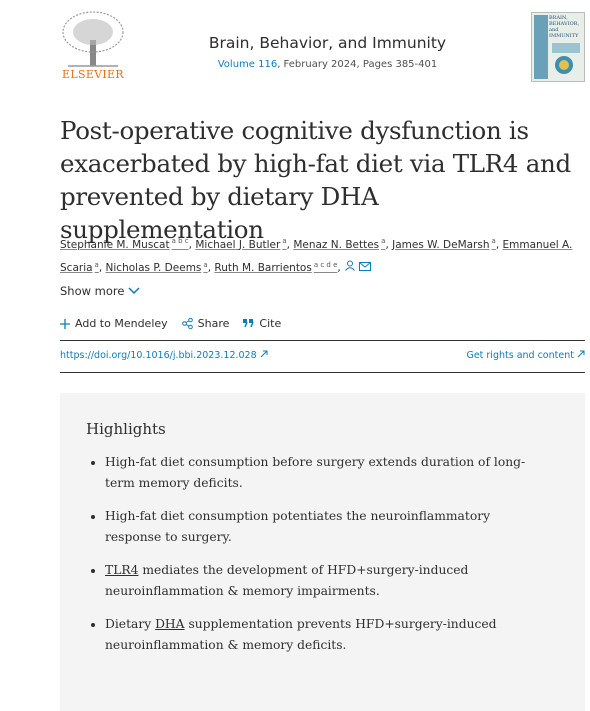 This screenshot has height=711, width=590. I want to click on action-label: Cite, so click(270, 323).